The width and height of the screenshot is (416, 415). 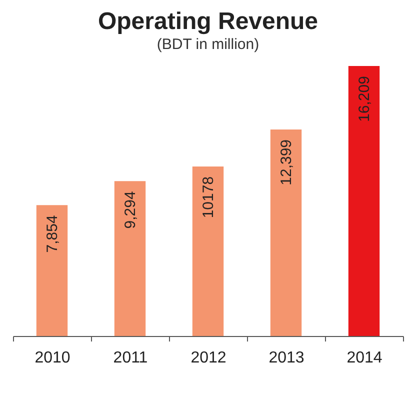 I want to click on x-tick-label: 2012, so click(x=208, y=358).